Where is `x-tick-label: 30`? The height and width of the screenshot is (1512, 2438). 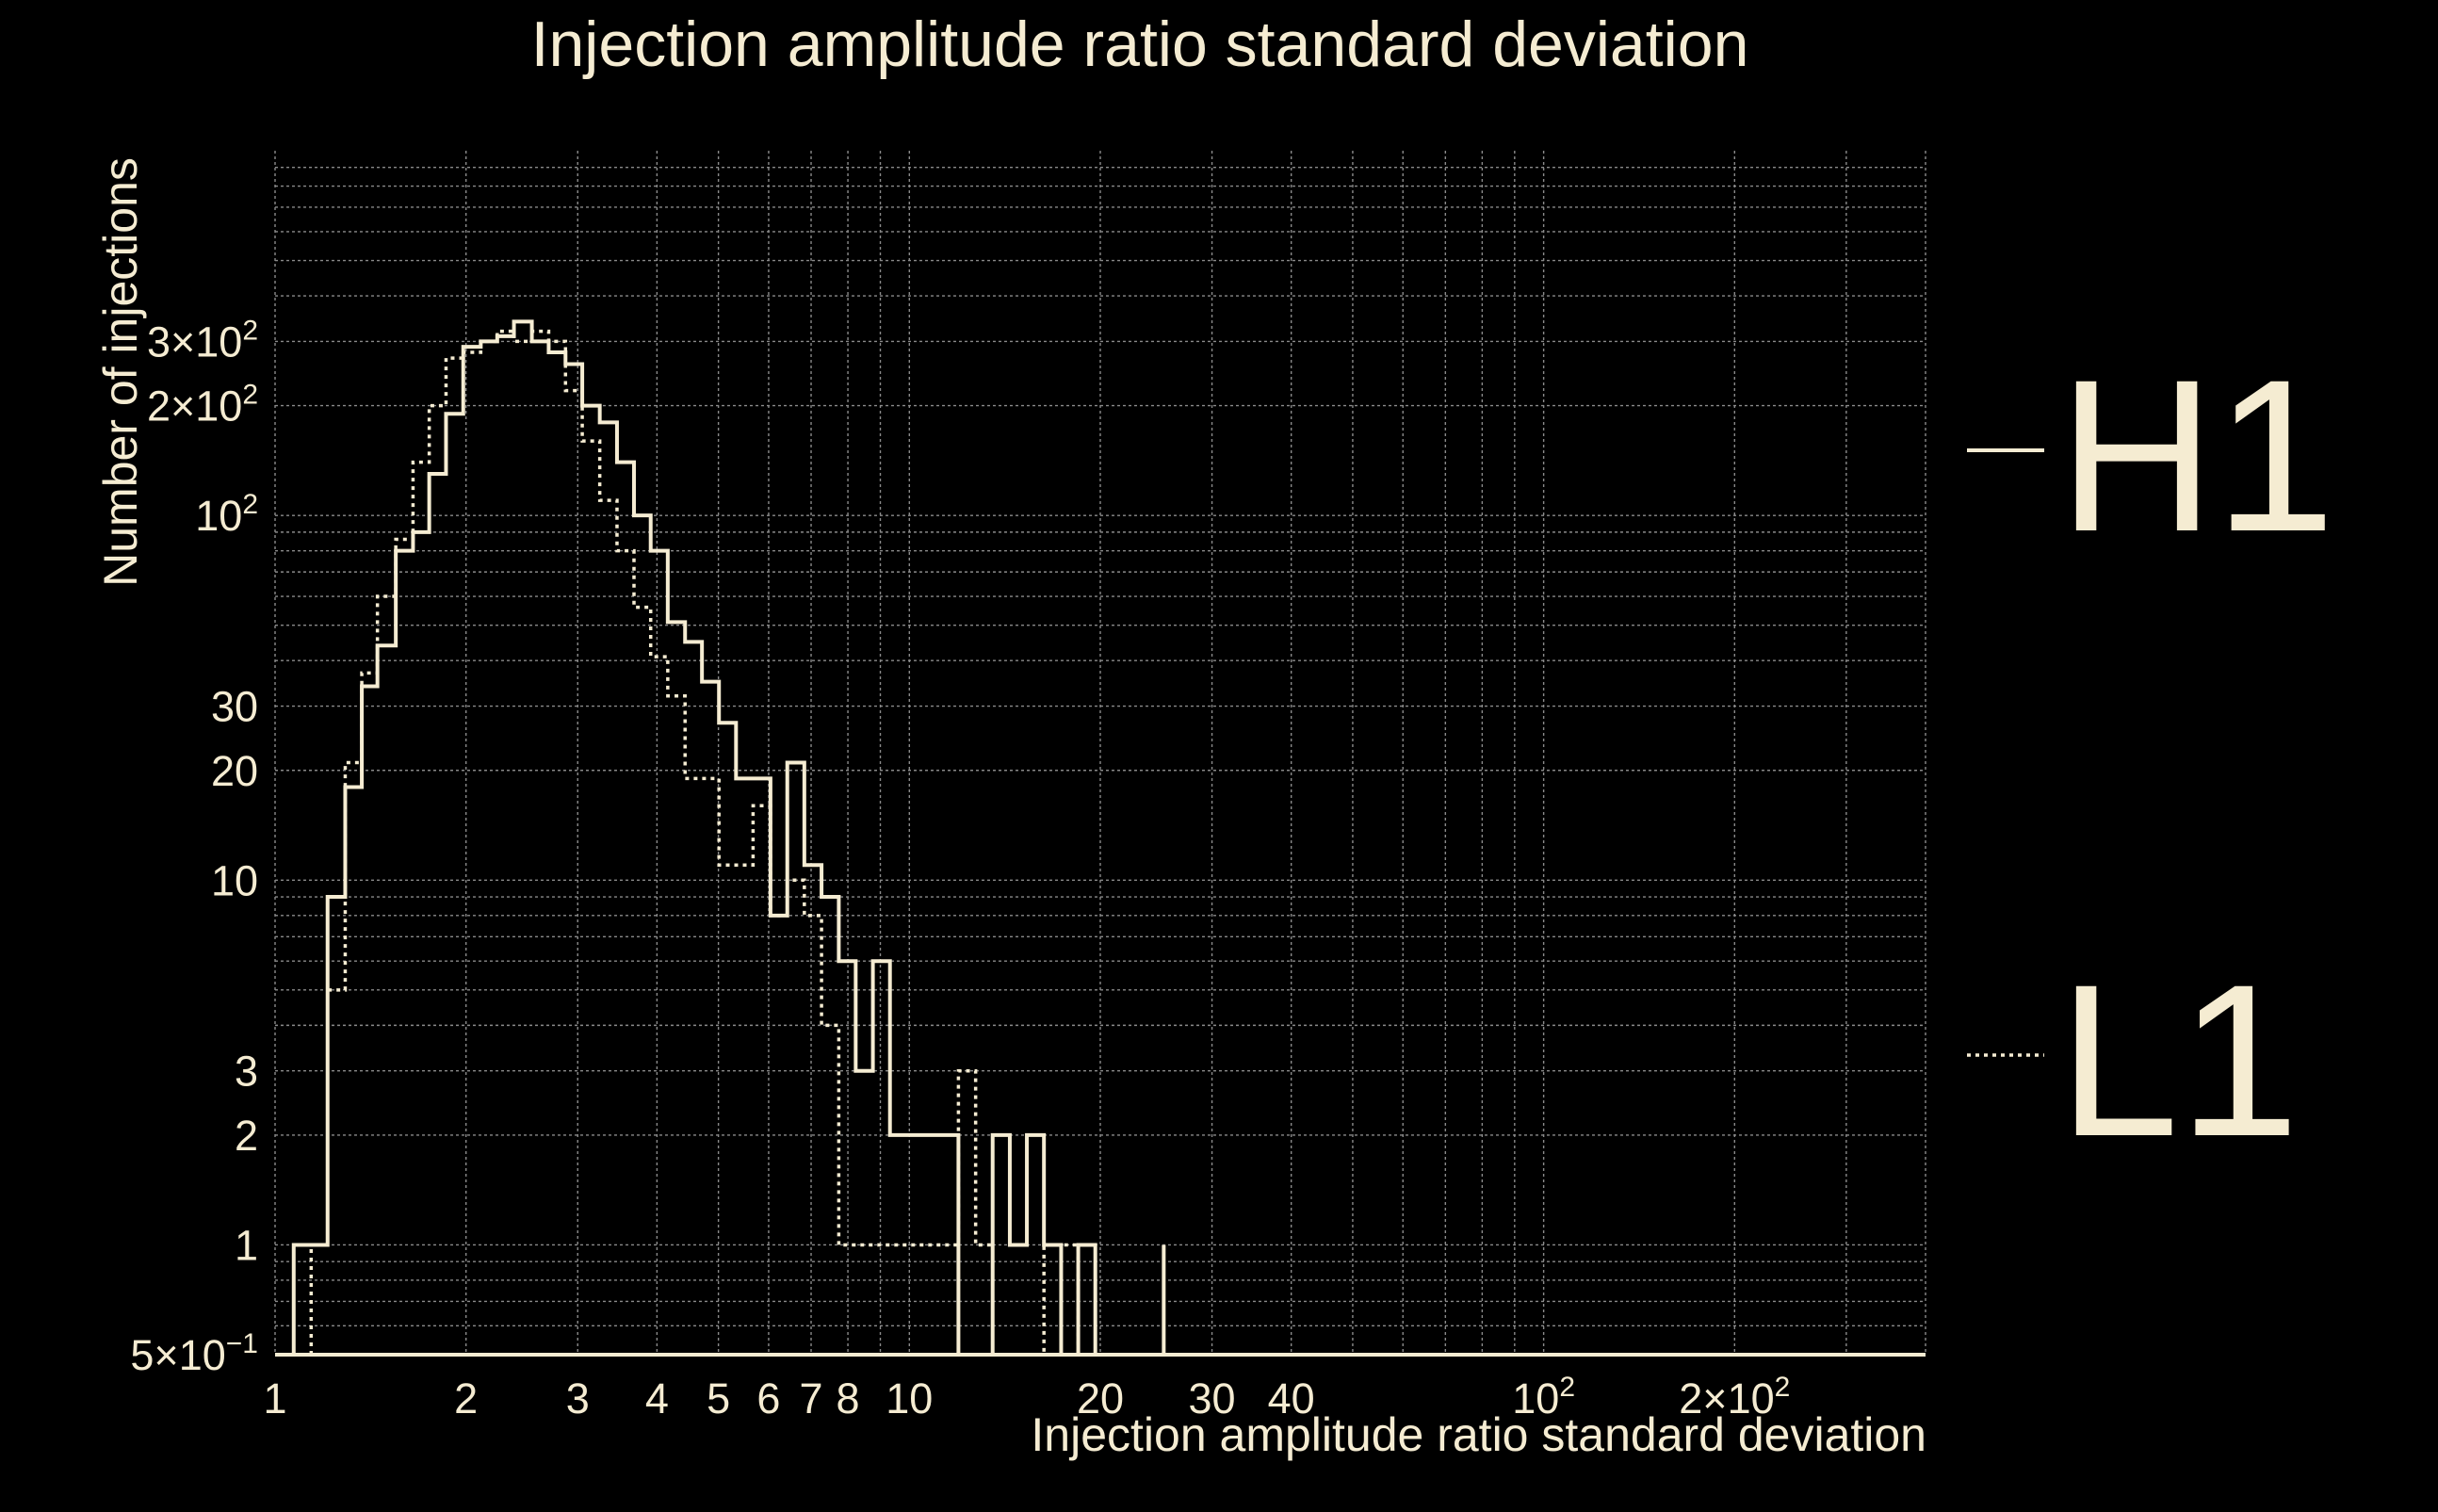
x-tick-label: 30 is located at coordinates (1212, 1398).